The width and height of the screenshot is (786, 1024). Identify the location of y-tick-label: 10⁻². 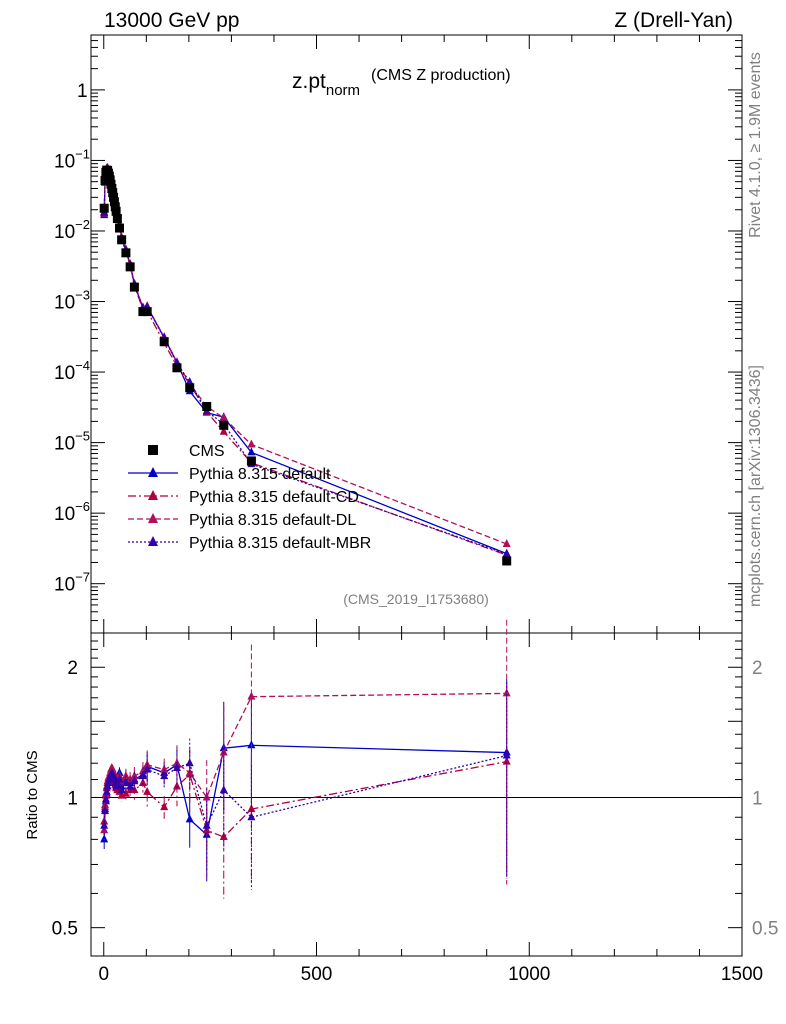
(72, 230).